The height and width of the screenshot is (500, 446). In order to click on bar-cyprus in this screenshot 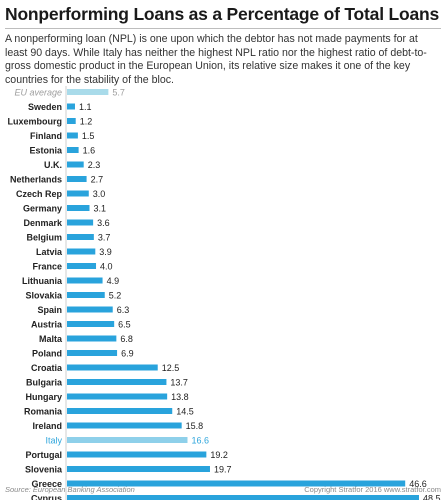, I will do `click(243, 497)`.